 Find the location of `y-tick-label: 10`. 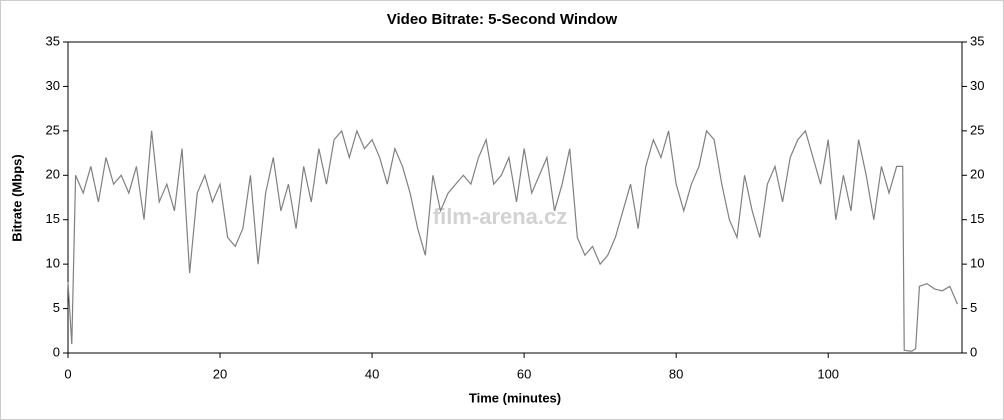

y-tick-label: 10 is located at coordinates (53, 263).